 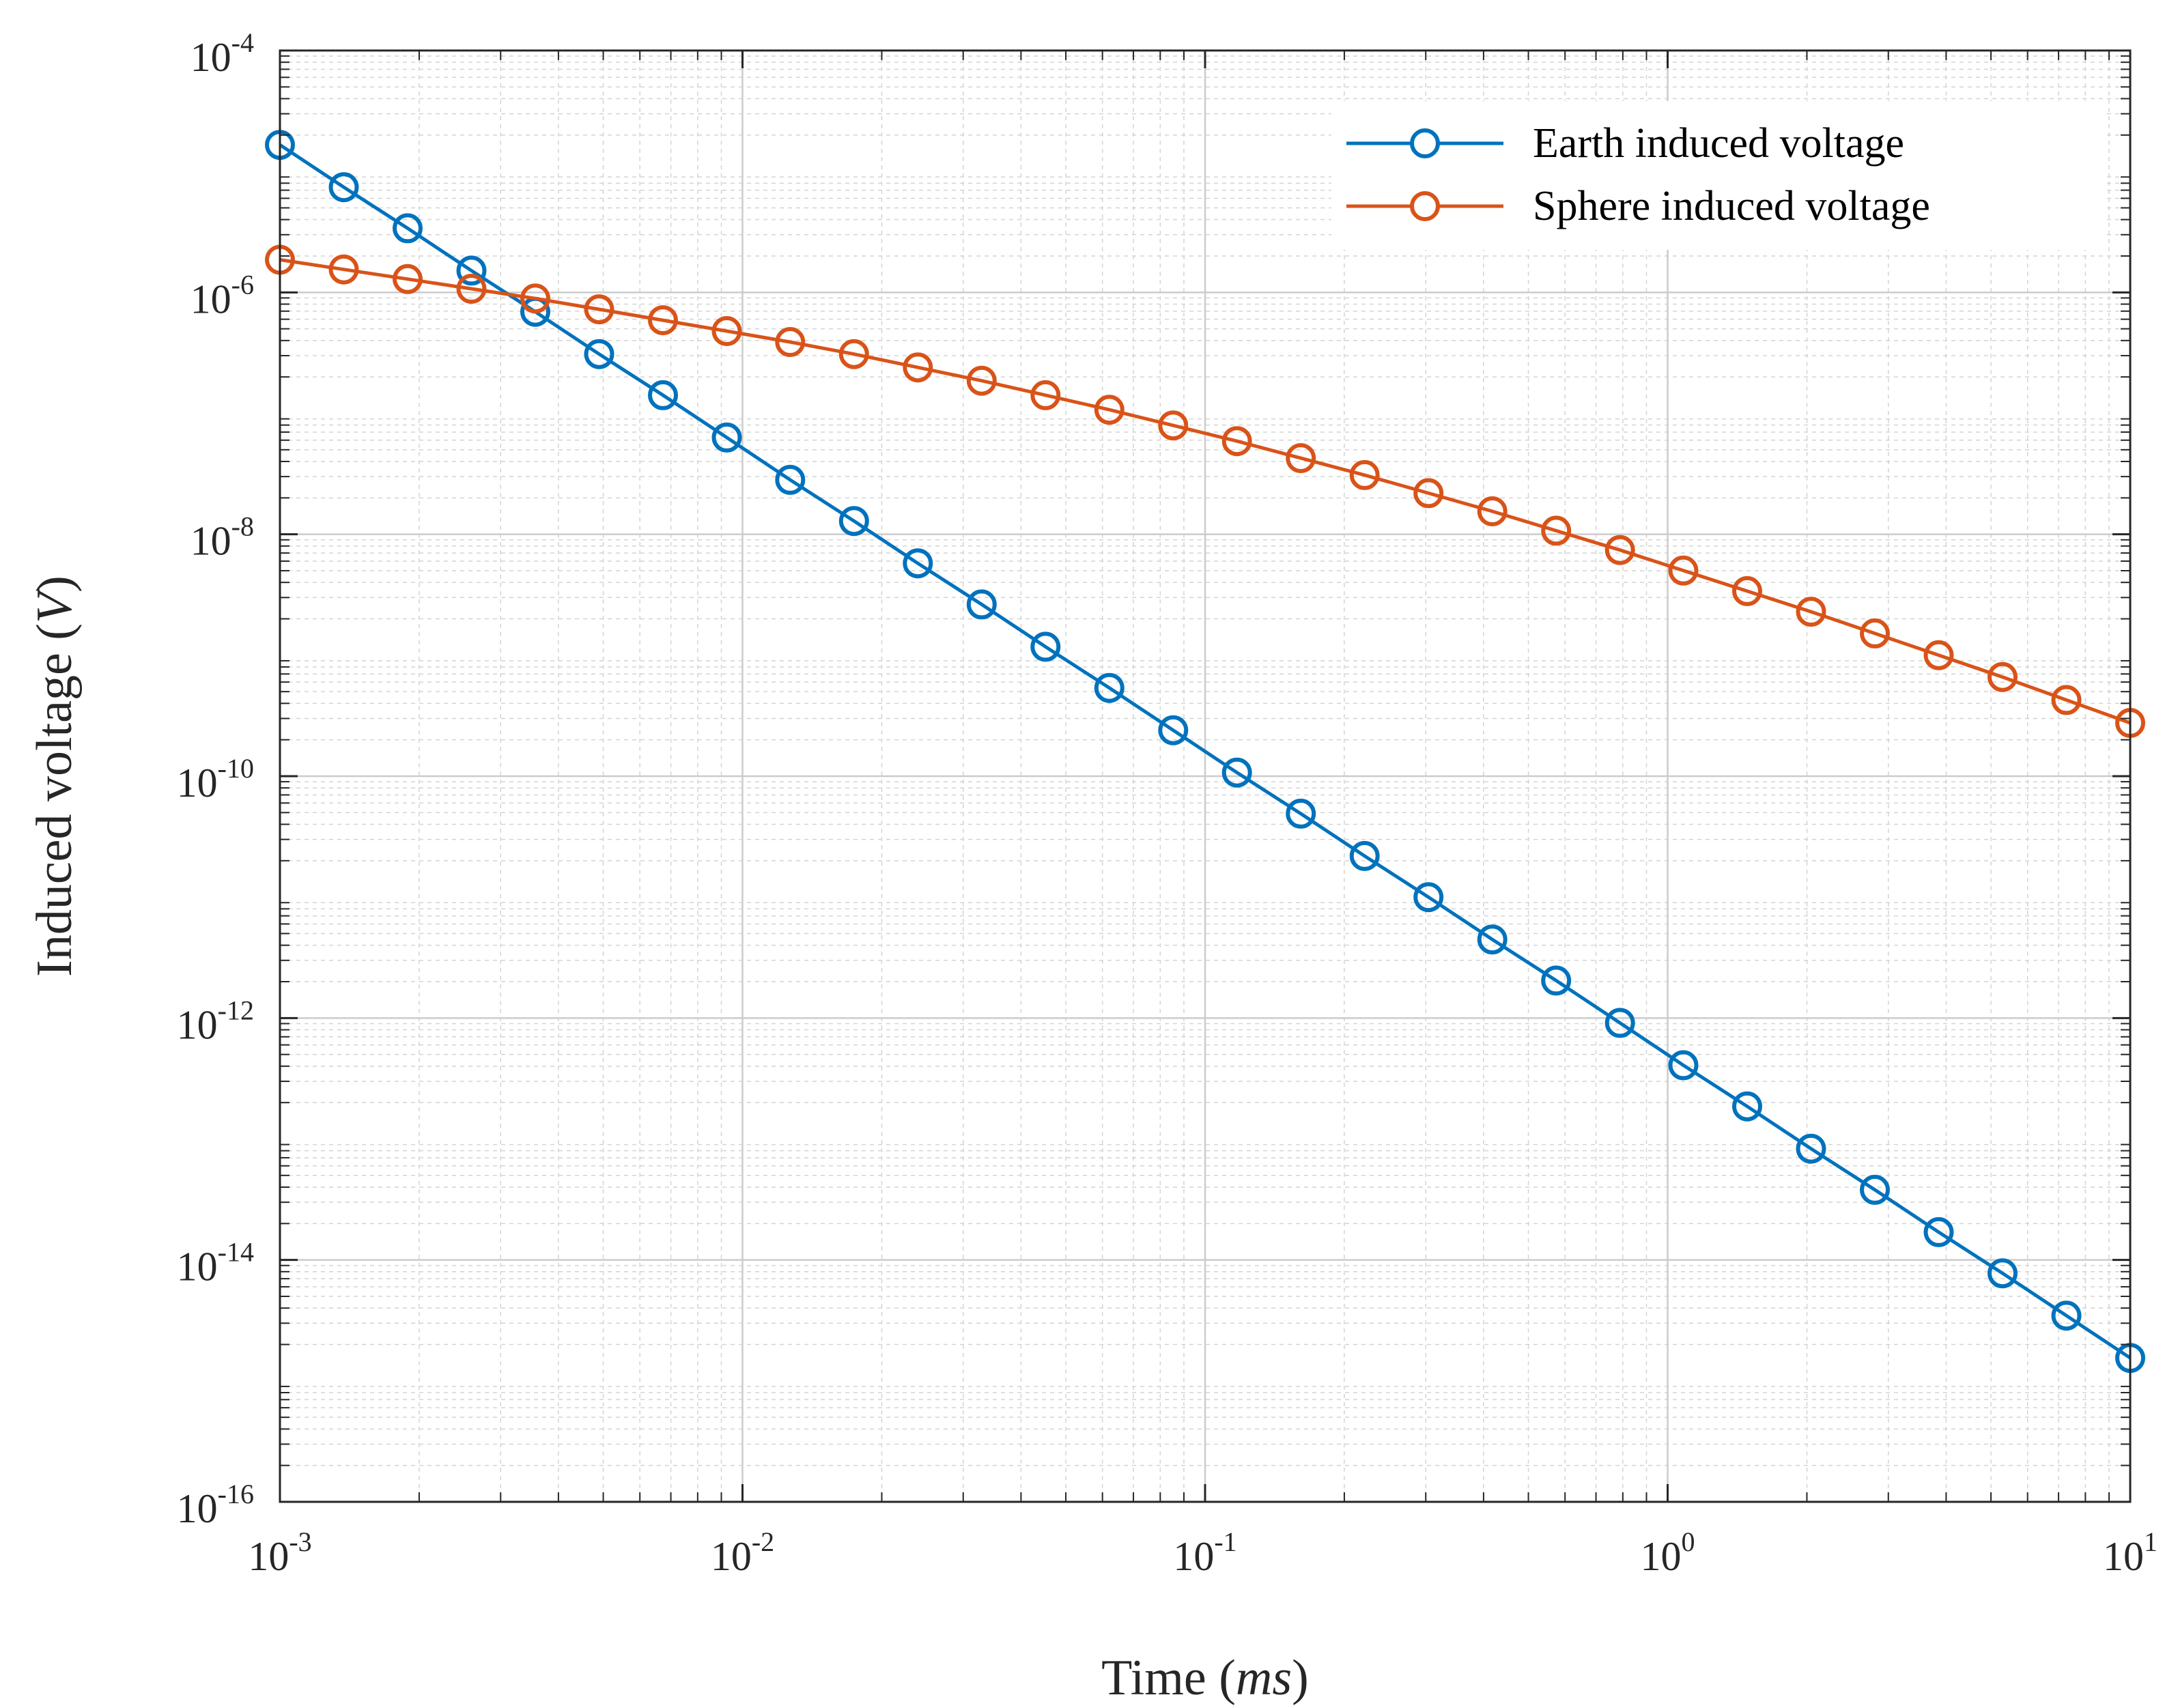 I want to click on x-tick-exponent: -3, so click(x=300, y=1541).